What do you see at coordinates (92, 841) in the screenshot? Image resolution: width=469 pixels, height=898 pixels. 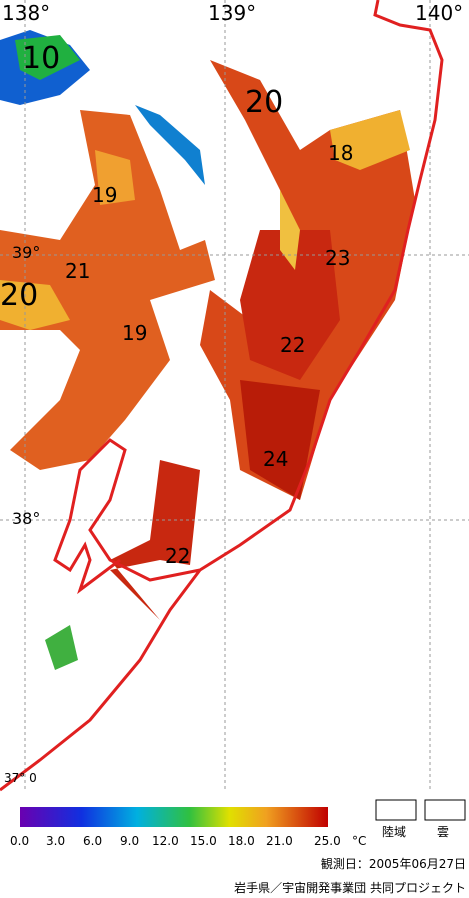 I see `colorbar-tick: 6.0` at bounding box center [92, 841].